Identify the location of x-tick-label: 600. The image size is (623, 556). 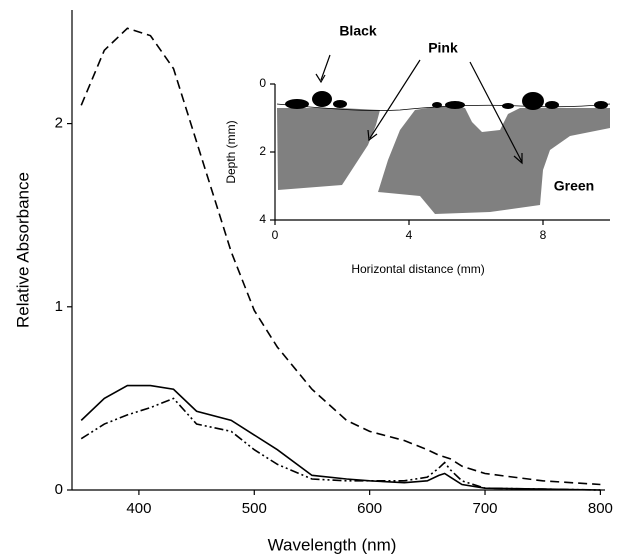
(369, 508).